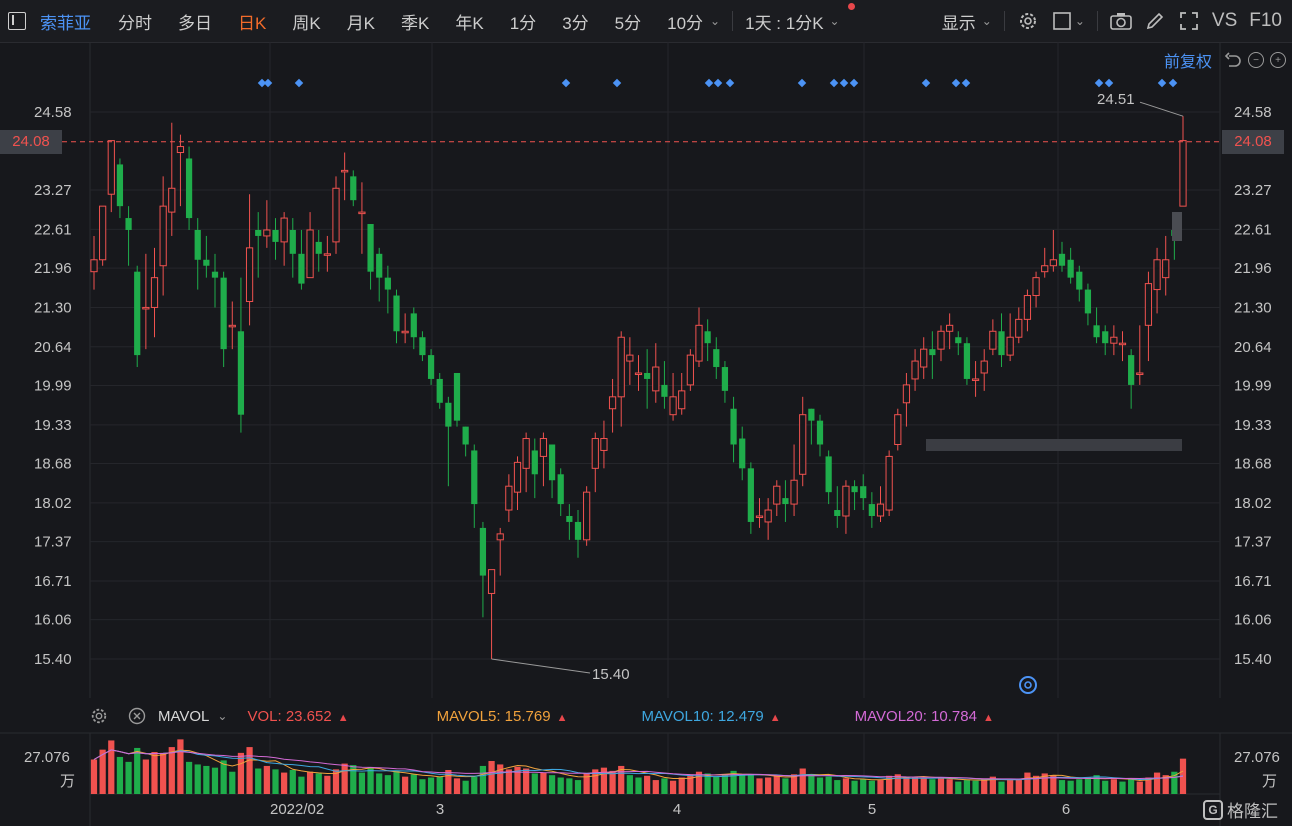 The image size is (1292, 826). I want to click on y-tick-label-left: 19.33, so click(53, 425).